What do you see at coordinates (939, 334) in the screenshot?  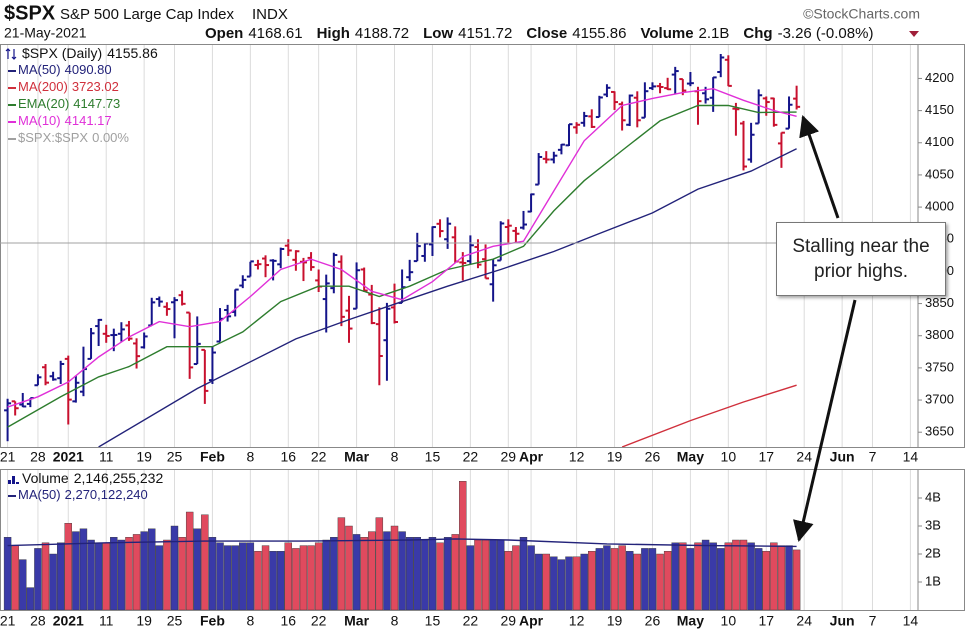 I see `y-tick-label: 3800` at bounding box center [939, 334].